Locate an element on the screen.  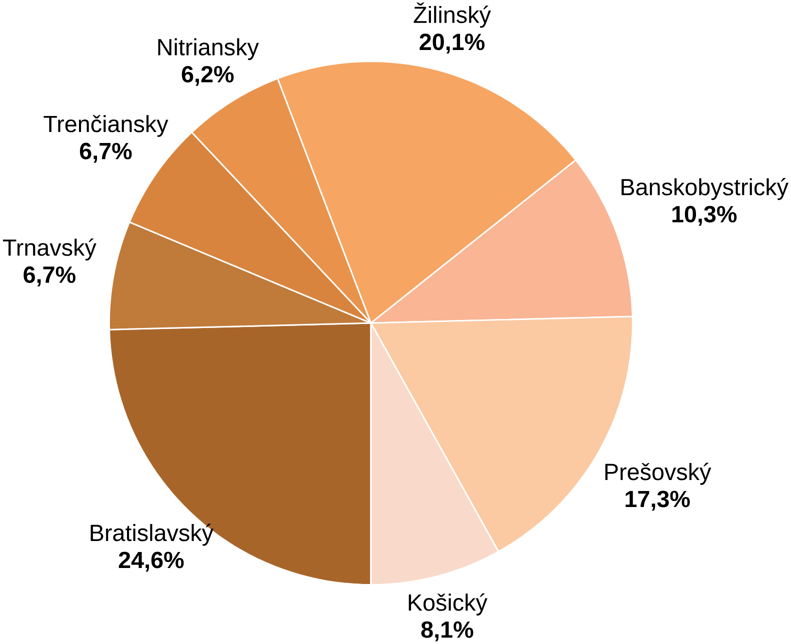
slice-label: Košický is located at coordinates (448, 605).